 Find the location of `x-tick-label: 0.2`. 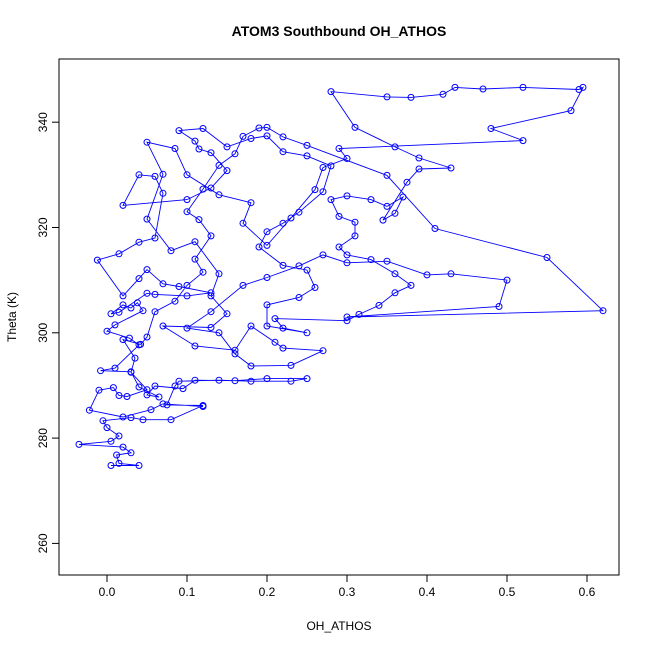

x-tick-label: 0.2 is located at coordinates (267, 592).